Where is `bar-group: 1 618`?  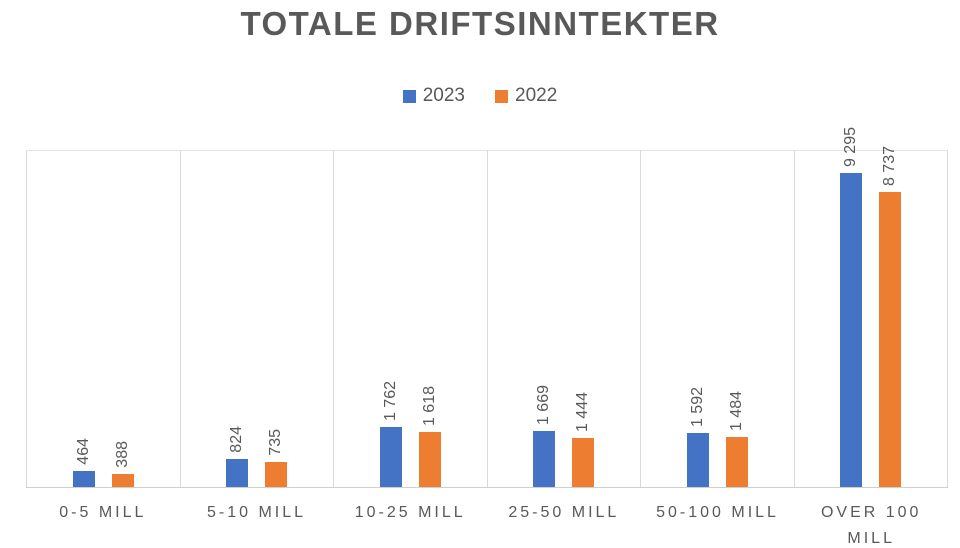 bar-group: 1 618 is located at coordinates (429, 436).